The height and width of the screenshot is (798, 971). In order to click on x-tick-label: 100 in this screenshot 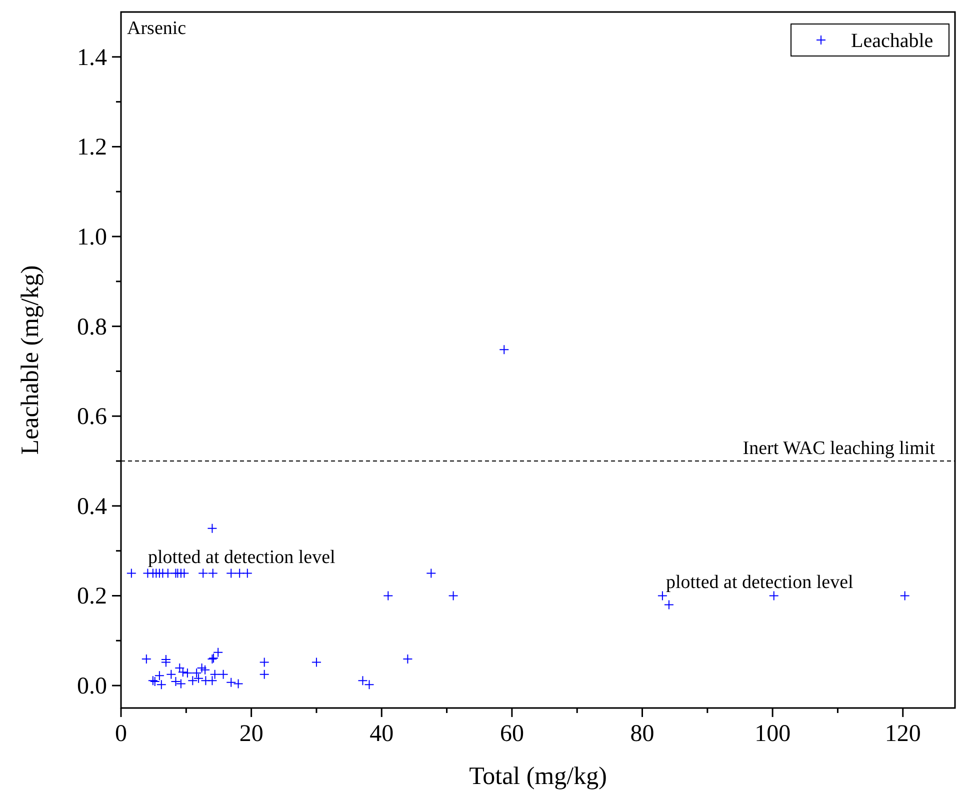, I will do `click(772, 734)`.